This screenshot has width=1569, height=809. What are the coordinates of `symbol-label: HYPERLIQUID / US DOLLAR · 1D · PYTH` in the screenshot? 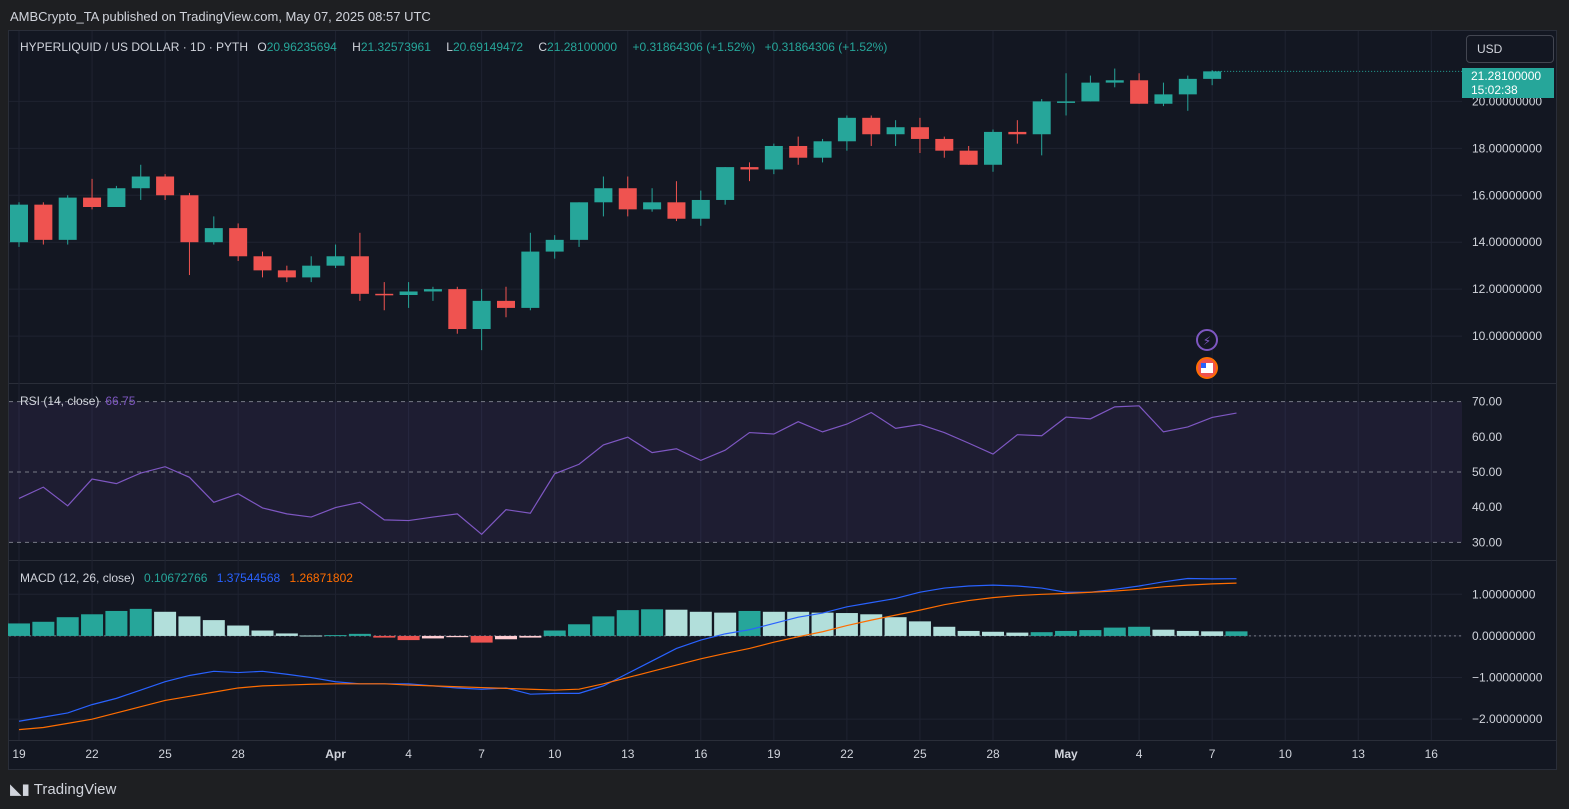 It's located at (134, 47).